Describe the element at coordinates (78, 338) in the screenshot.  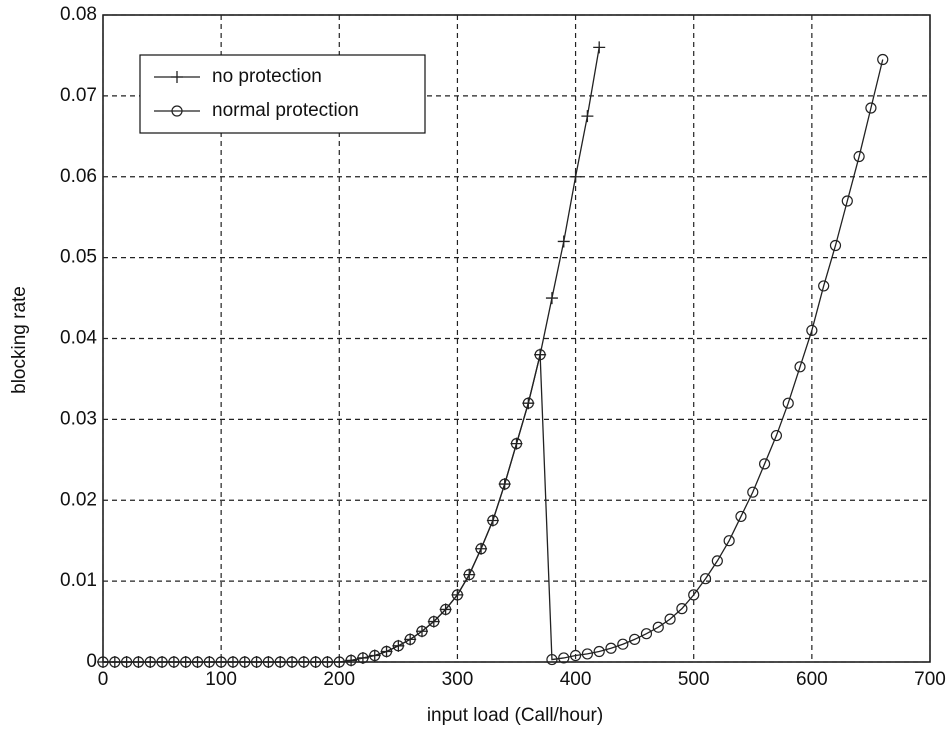
I see `y-tick-label: 0.04` at that location.